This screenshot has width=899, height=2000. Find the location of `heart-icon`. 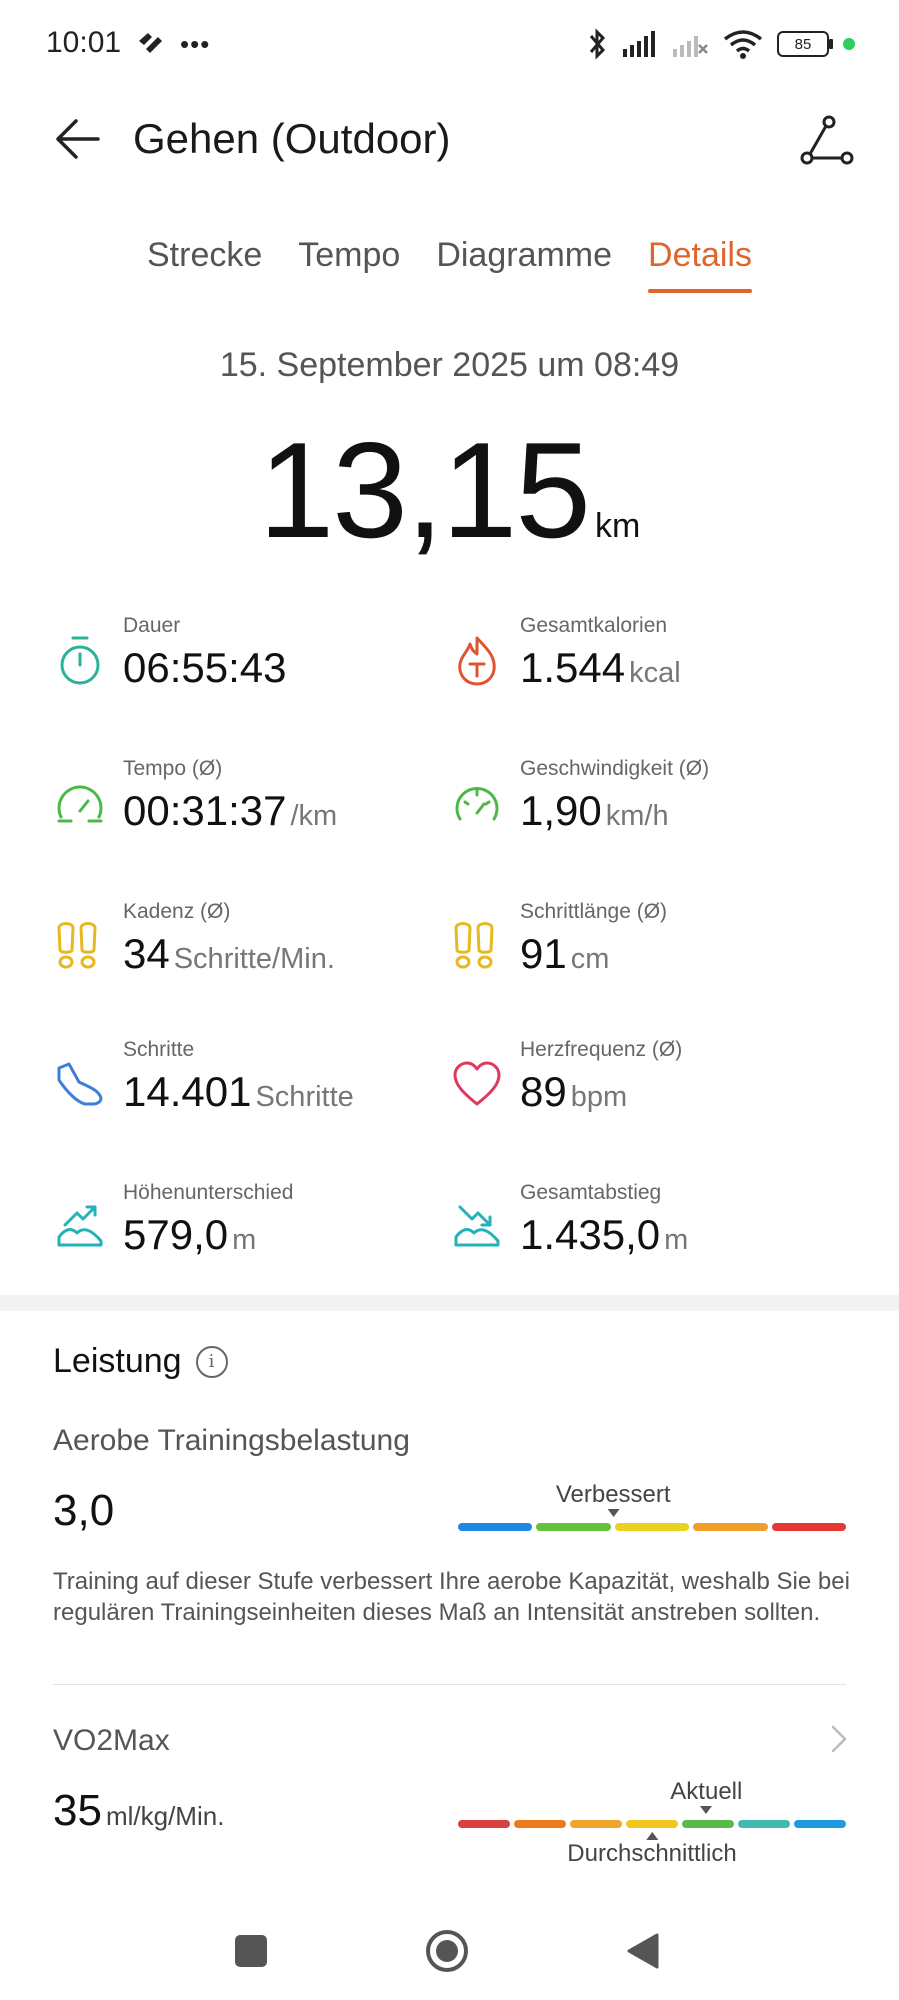

heart-icon is located at coordinates (477, 1083).